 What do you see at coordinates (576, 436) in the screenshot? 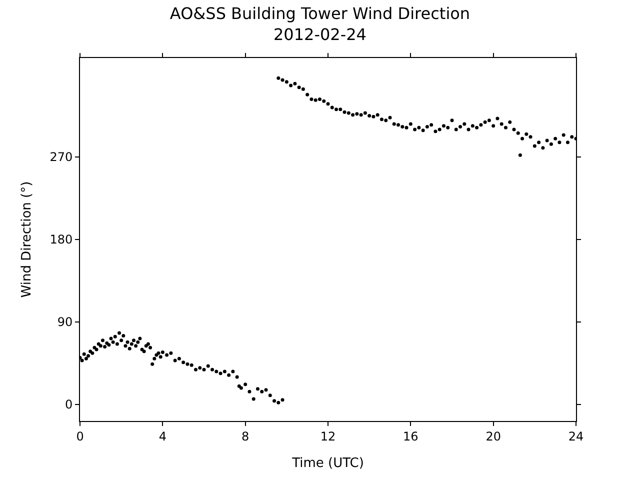
I see `x-tick-label: 24` at bounding box center [576, 436].